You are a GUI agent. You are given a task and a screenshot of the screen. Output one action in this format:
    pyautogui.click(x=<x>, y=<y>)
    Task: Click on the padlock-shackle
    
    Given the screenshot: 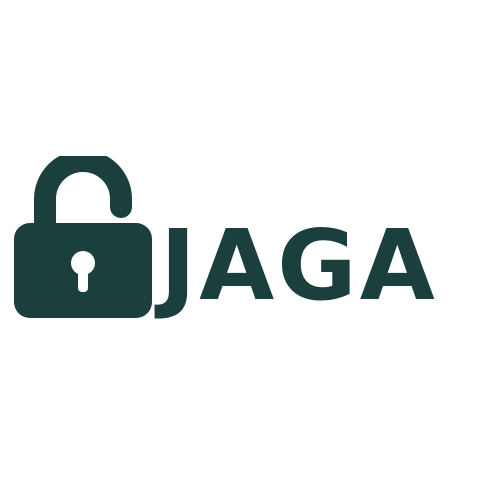 What is the action you would take?
    pyautogui.click(x=83, y=197)
    